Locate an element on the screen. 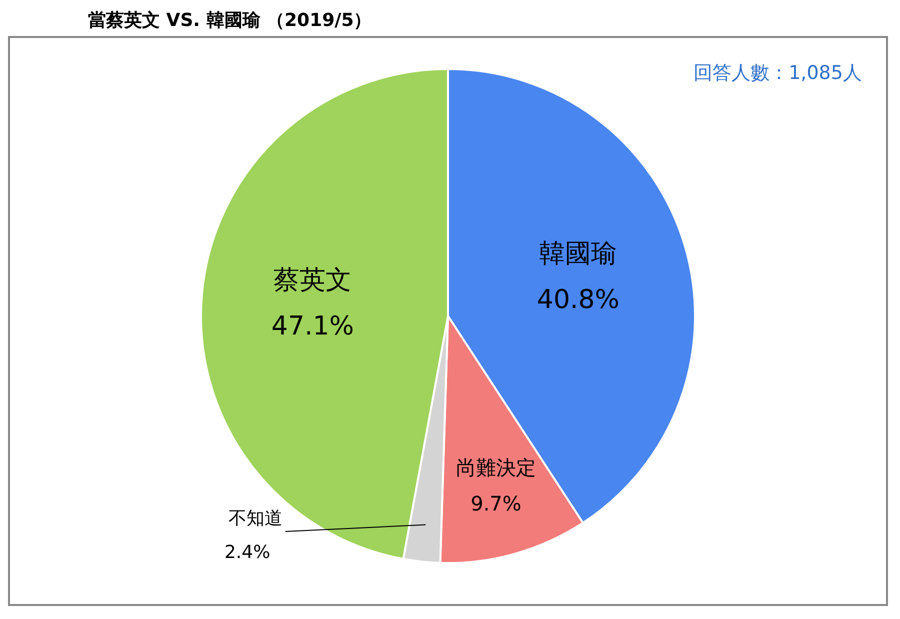 This screenshot has height=619, width=900. data-label: 9.7% is located at coordinates (496, 503).